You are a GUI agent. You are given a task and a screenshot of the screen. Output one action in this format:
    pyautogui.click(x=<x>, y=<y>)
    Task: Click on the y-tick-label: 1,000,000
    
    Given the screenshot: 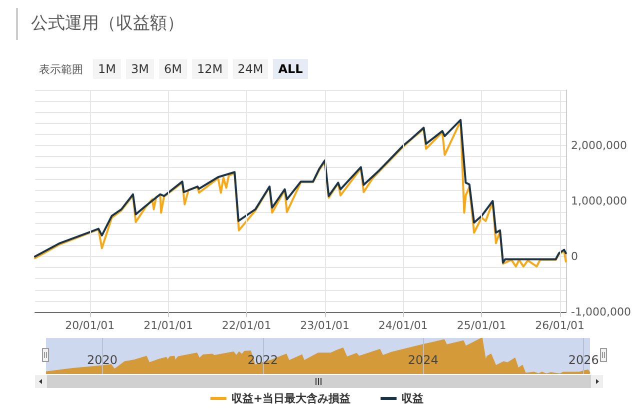 What is the action you would take?
    pyautogui.click(x=599, y=201)
    